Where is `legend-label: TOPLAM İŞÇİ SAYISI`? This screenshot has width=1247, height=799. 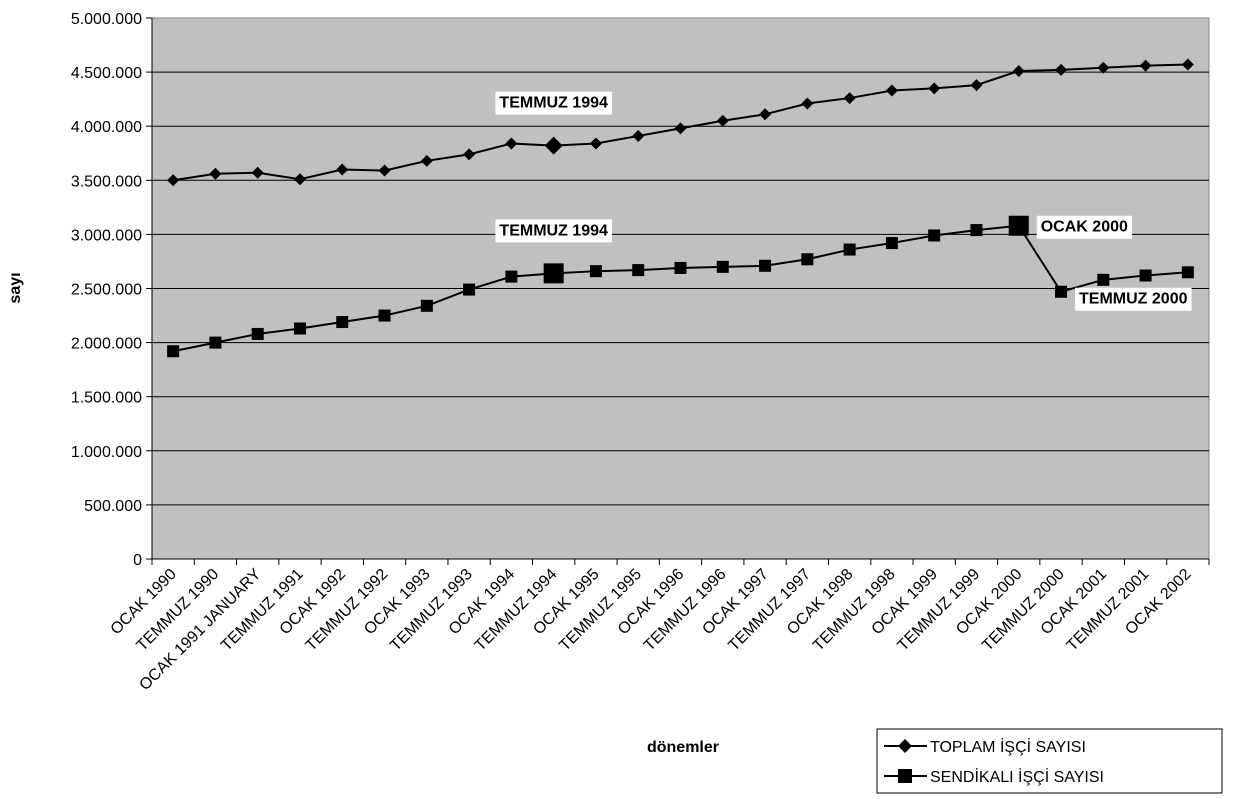 legend-label: TOPLAM İŞÇİ SAYISI is located at coordinates (1008, 746).